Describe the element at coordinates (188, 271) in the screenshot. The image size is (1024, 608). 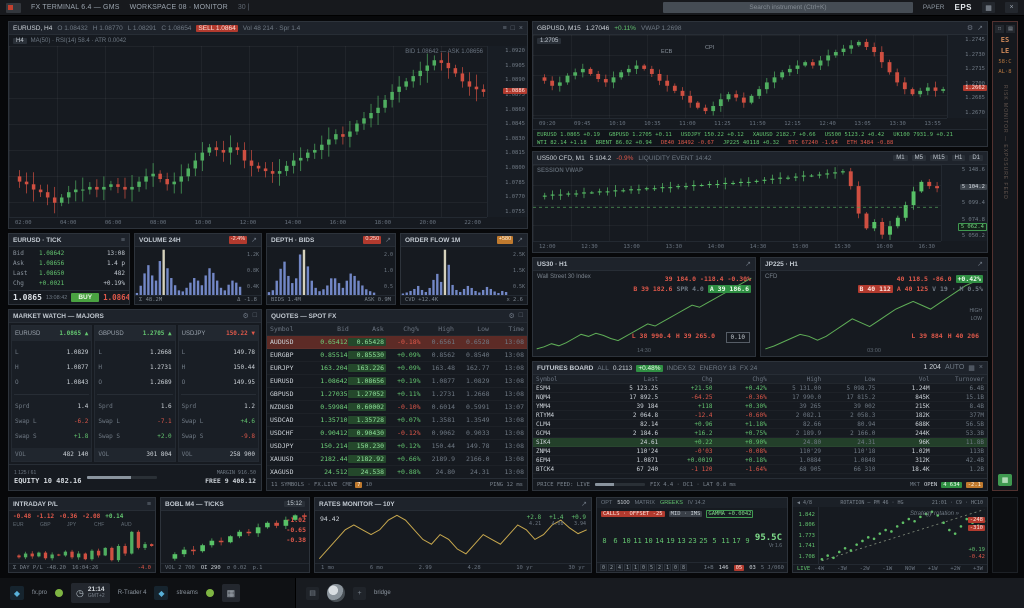
I see `volume-histogram-chart` at that location.